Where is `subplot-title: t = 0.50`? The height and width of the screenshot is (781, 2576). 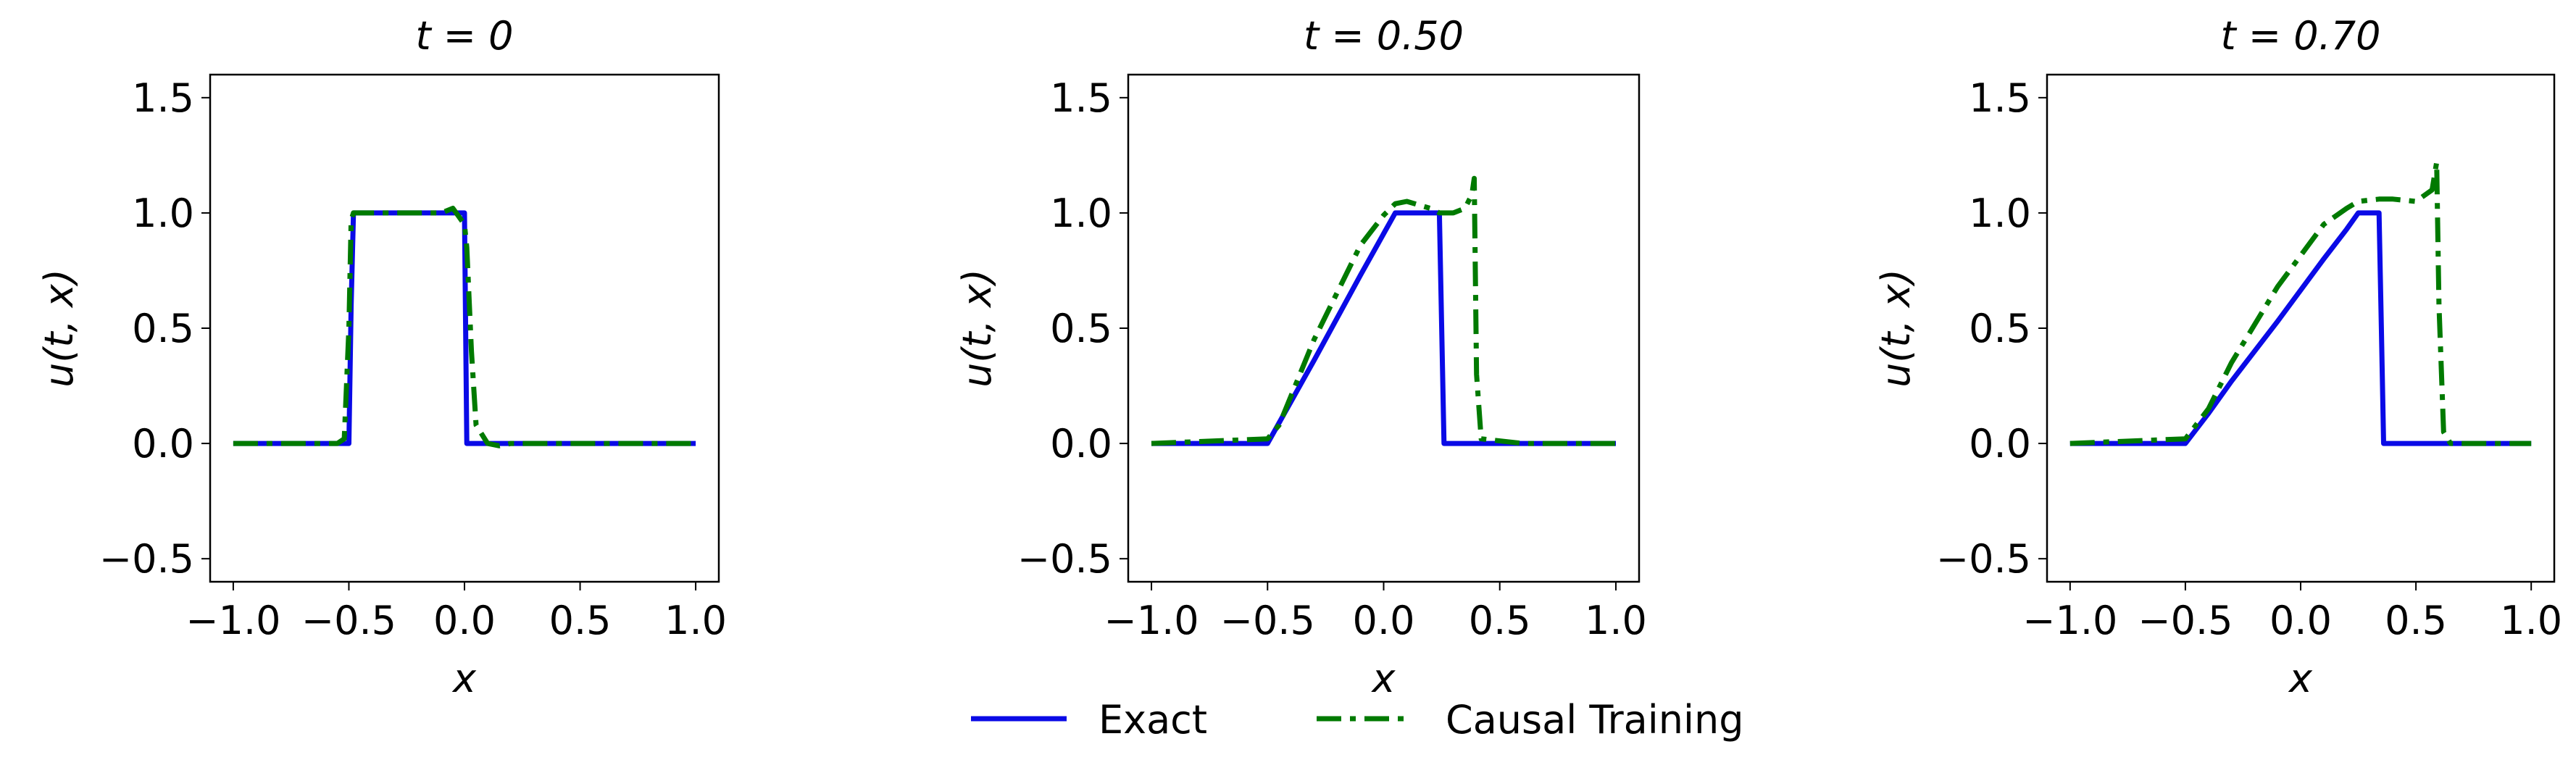
subplot-title: t = 0.50 is located at coordinates (1384, 36).